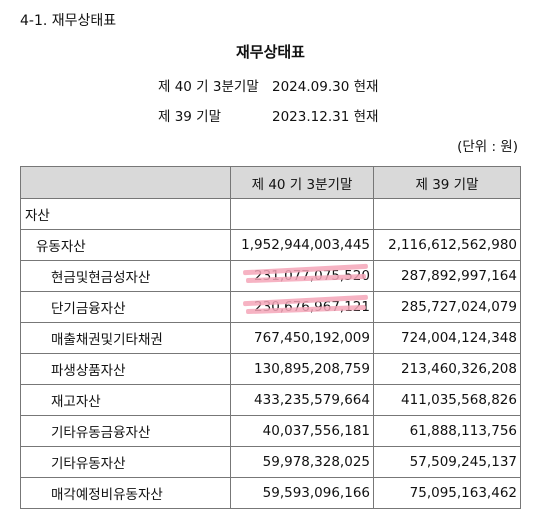  Describe the element at coordinates (447, 338) in the screenshot. I see `prior-period-value: 724,004,124,348` at that location.